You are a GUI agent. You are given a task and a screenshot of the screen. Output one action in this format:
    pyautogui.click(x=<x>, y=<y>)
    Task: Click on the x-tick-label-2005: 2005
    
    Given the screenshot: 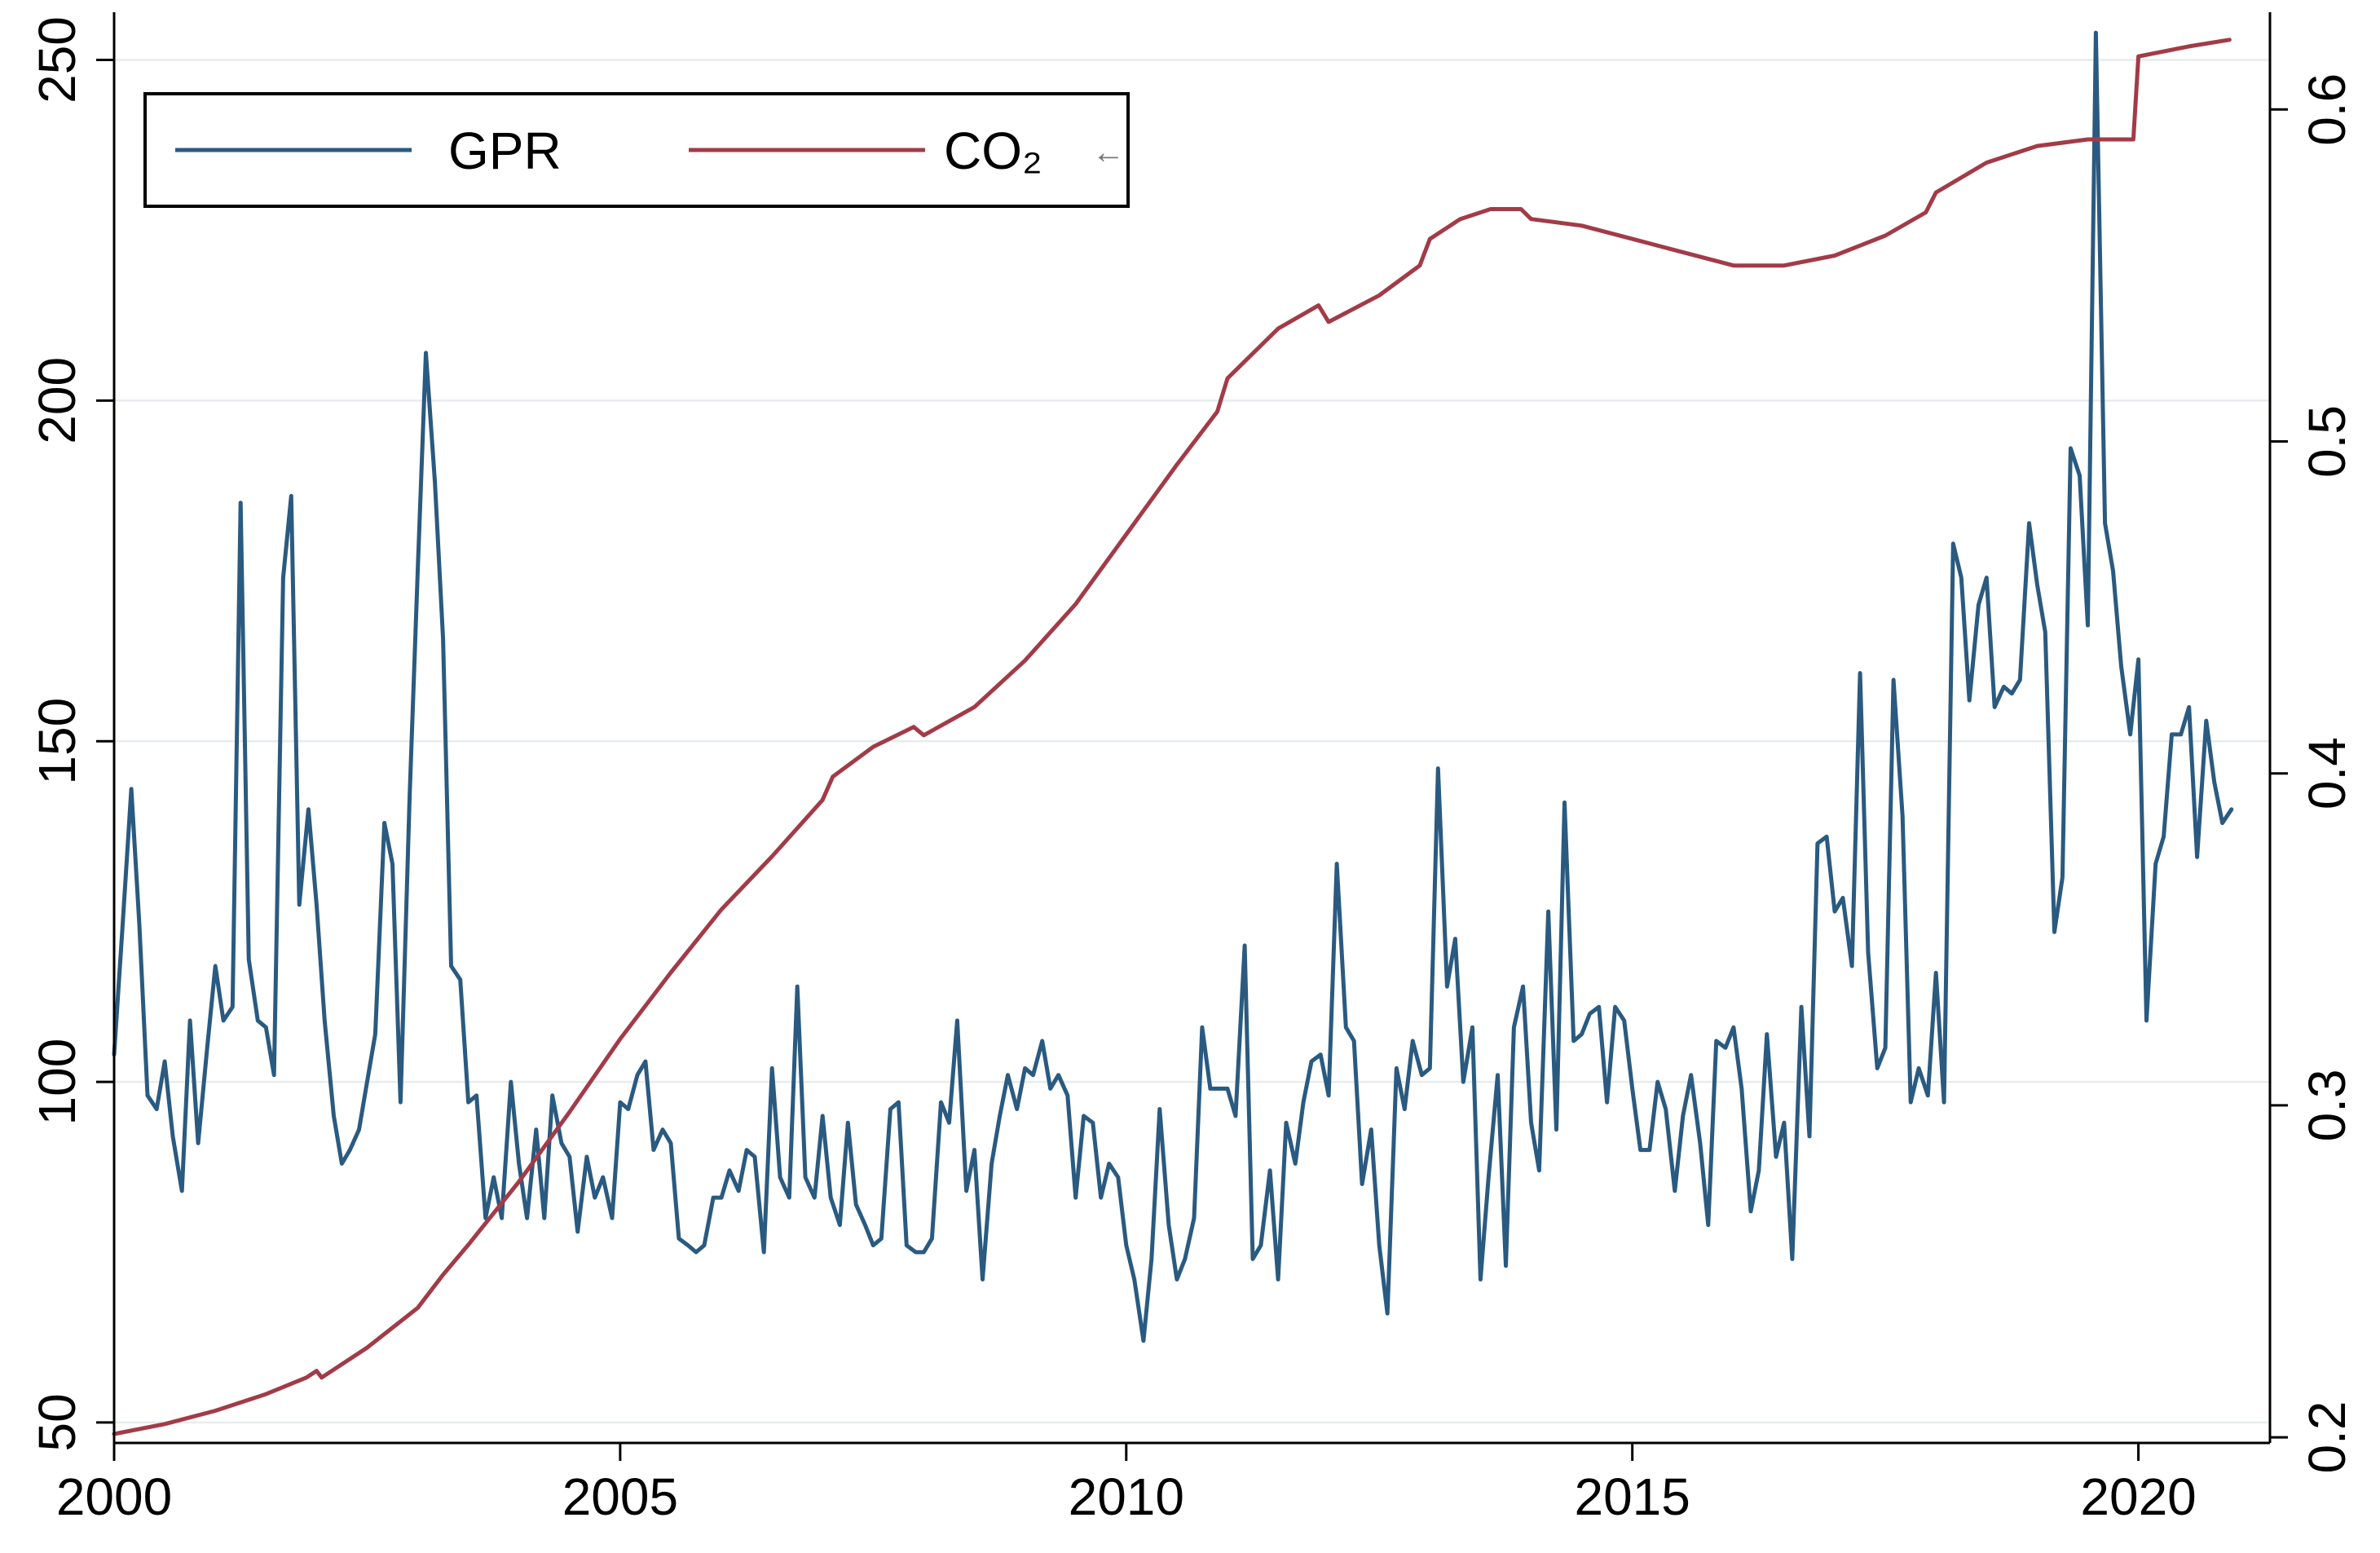 What is the action you would take?
    pyautogui.click(x=620, y=1496)
    